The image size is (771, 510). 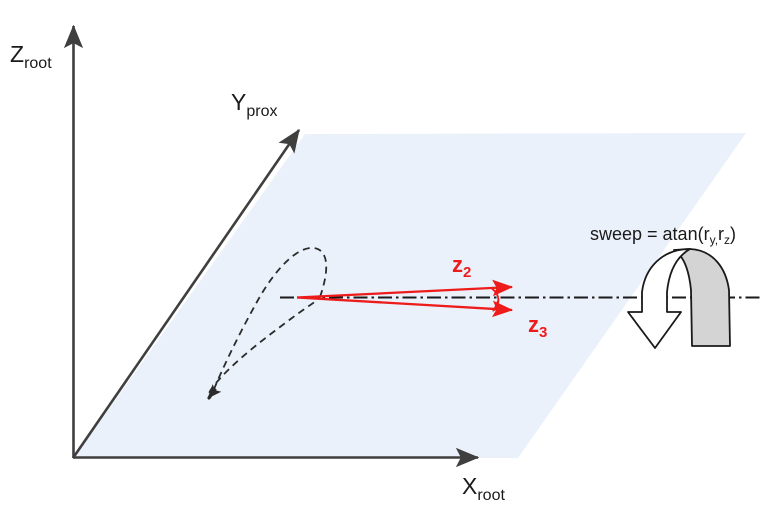 I want to click on vector-label-z2: z2, so click(x=461, y=266).